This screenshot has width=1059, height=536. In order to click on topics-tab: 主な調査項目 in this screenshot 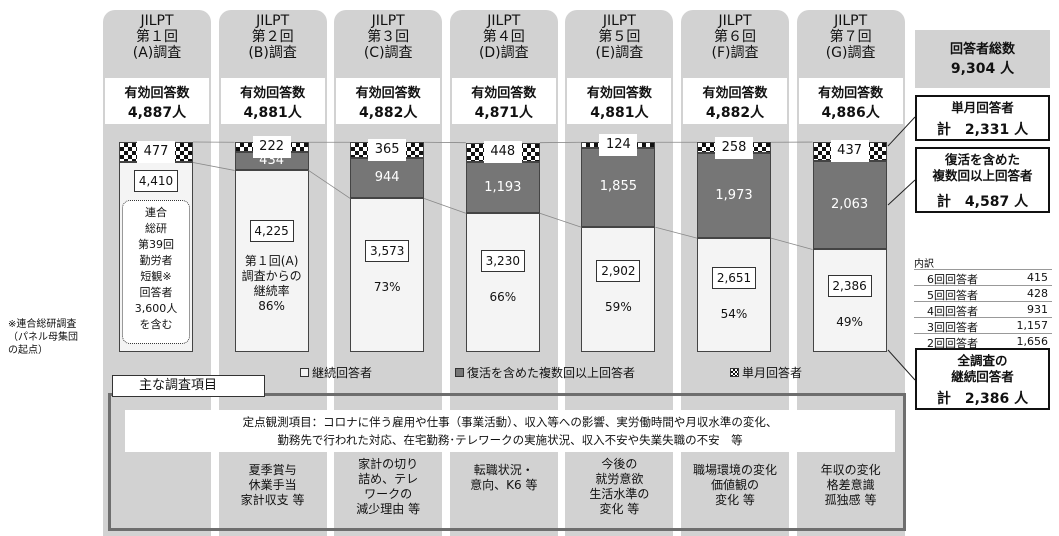, I will do `click(188, 386)`.